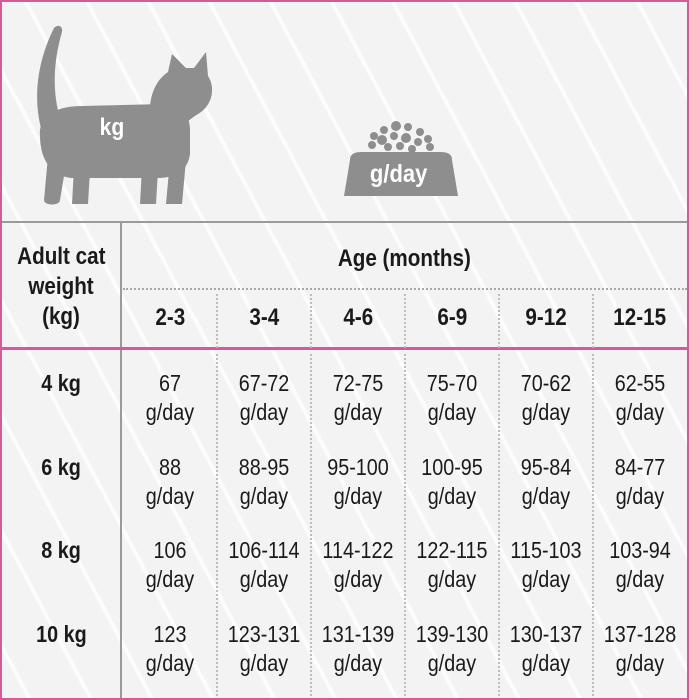  I want to click on row-weight-label: 6 kg, so click(61, 467).